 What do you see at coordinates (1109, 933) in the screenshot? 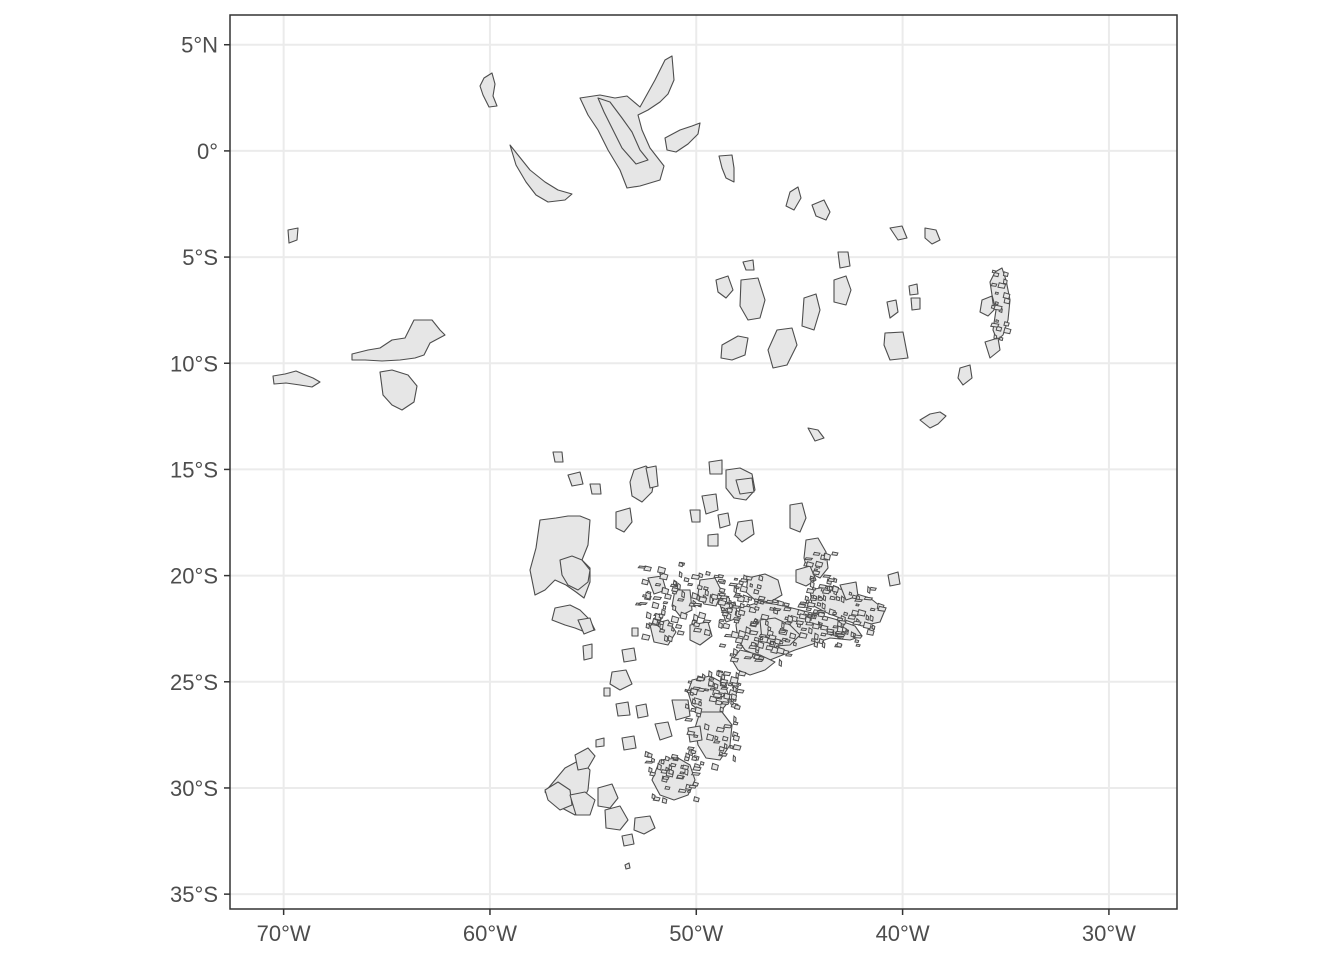
I see `x-tick-label: 30°W` at bounding box center [1109, 933].